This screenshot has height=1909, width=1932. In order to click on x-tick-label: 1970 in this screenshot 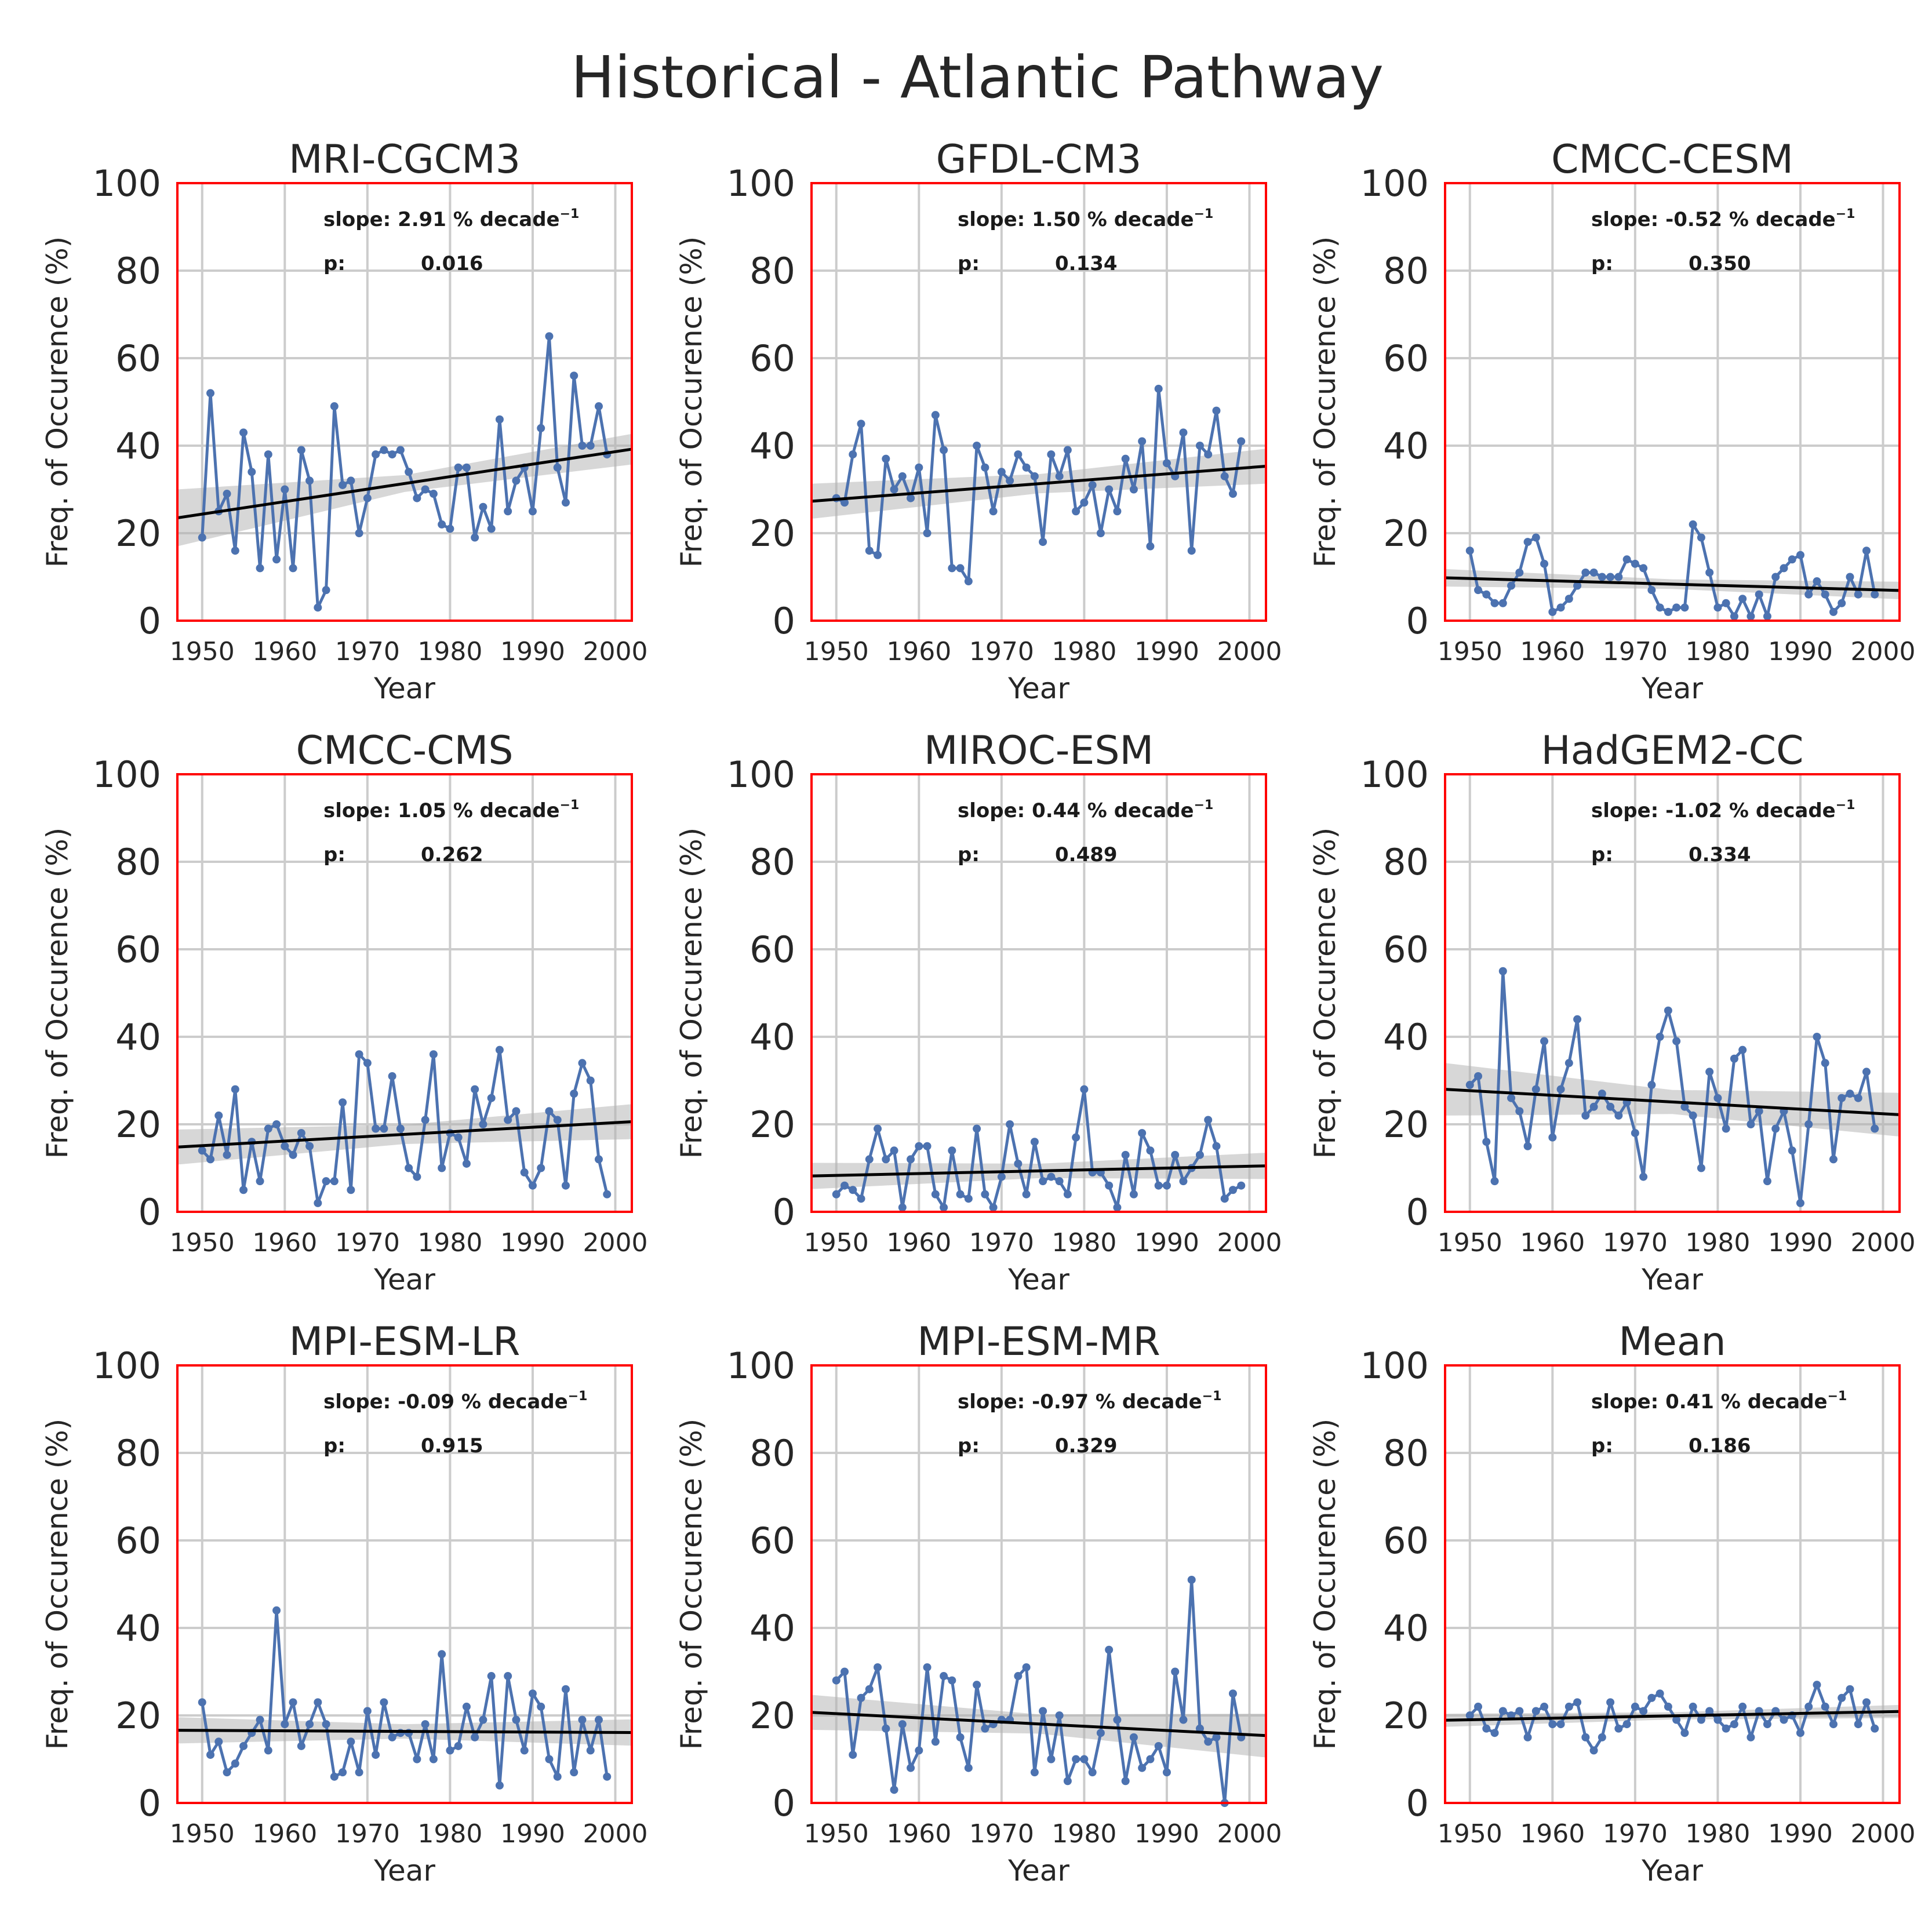, I will do `click(1636, 651)`.